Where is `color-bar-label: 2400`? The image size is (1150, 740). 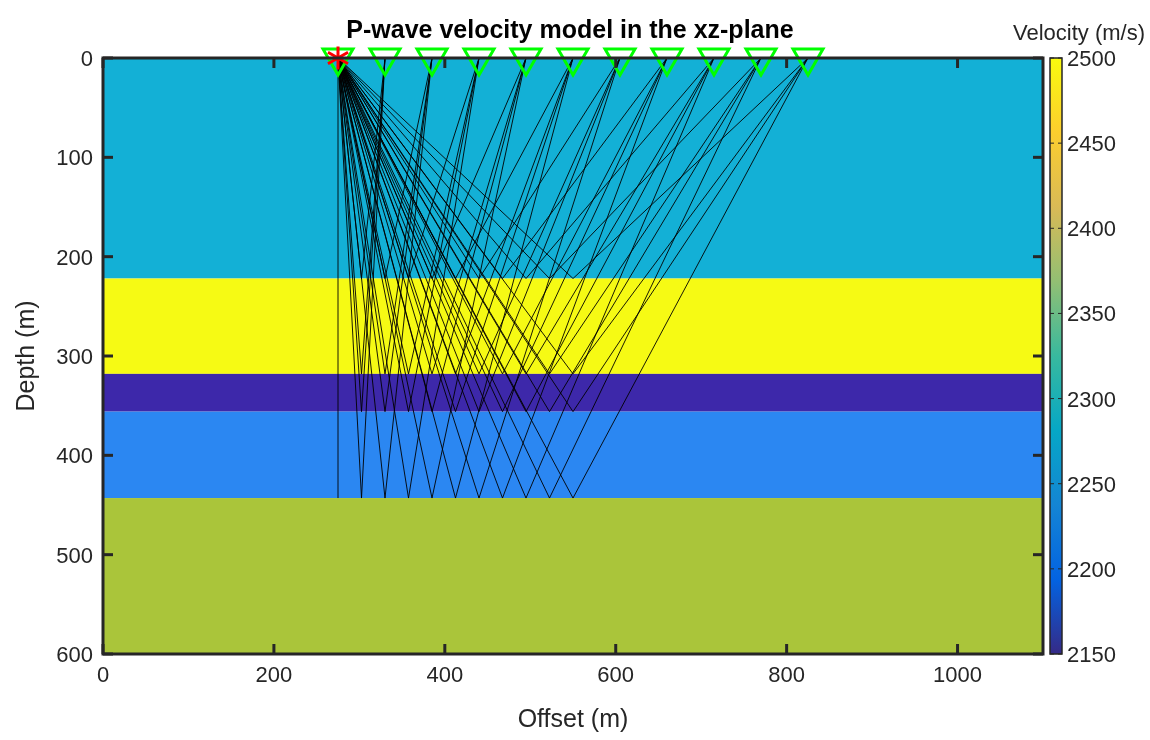 color-bar-label: 2400 is located at coordinates (1091, 229).